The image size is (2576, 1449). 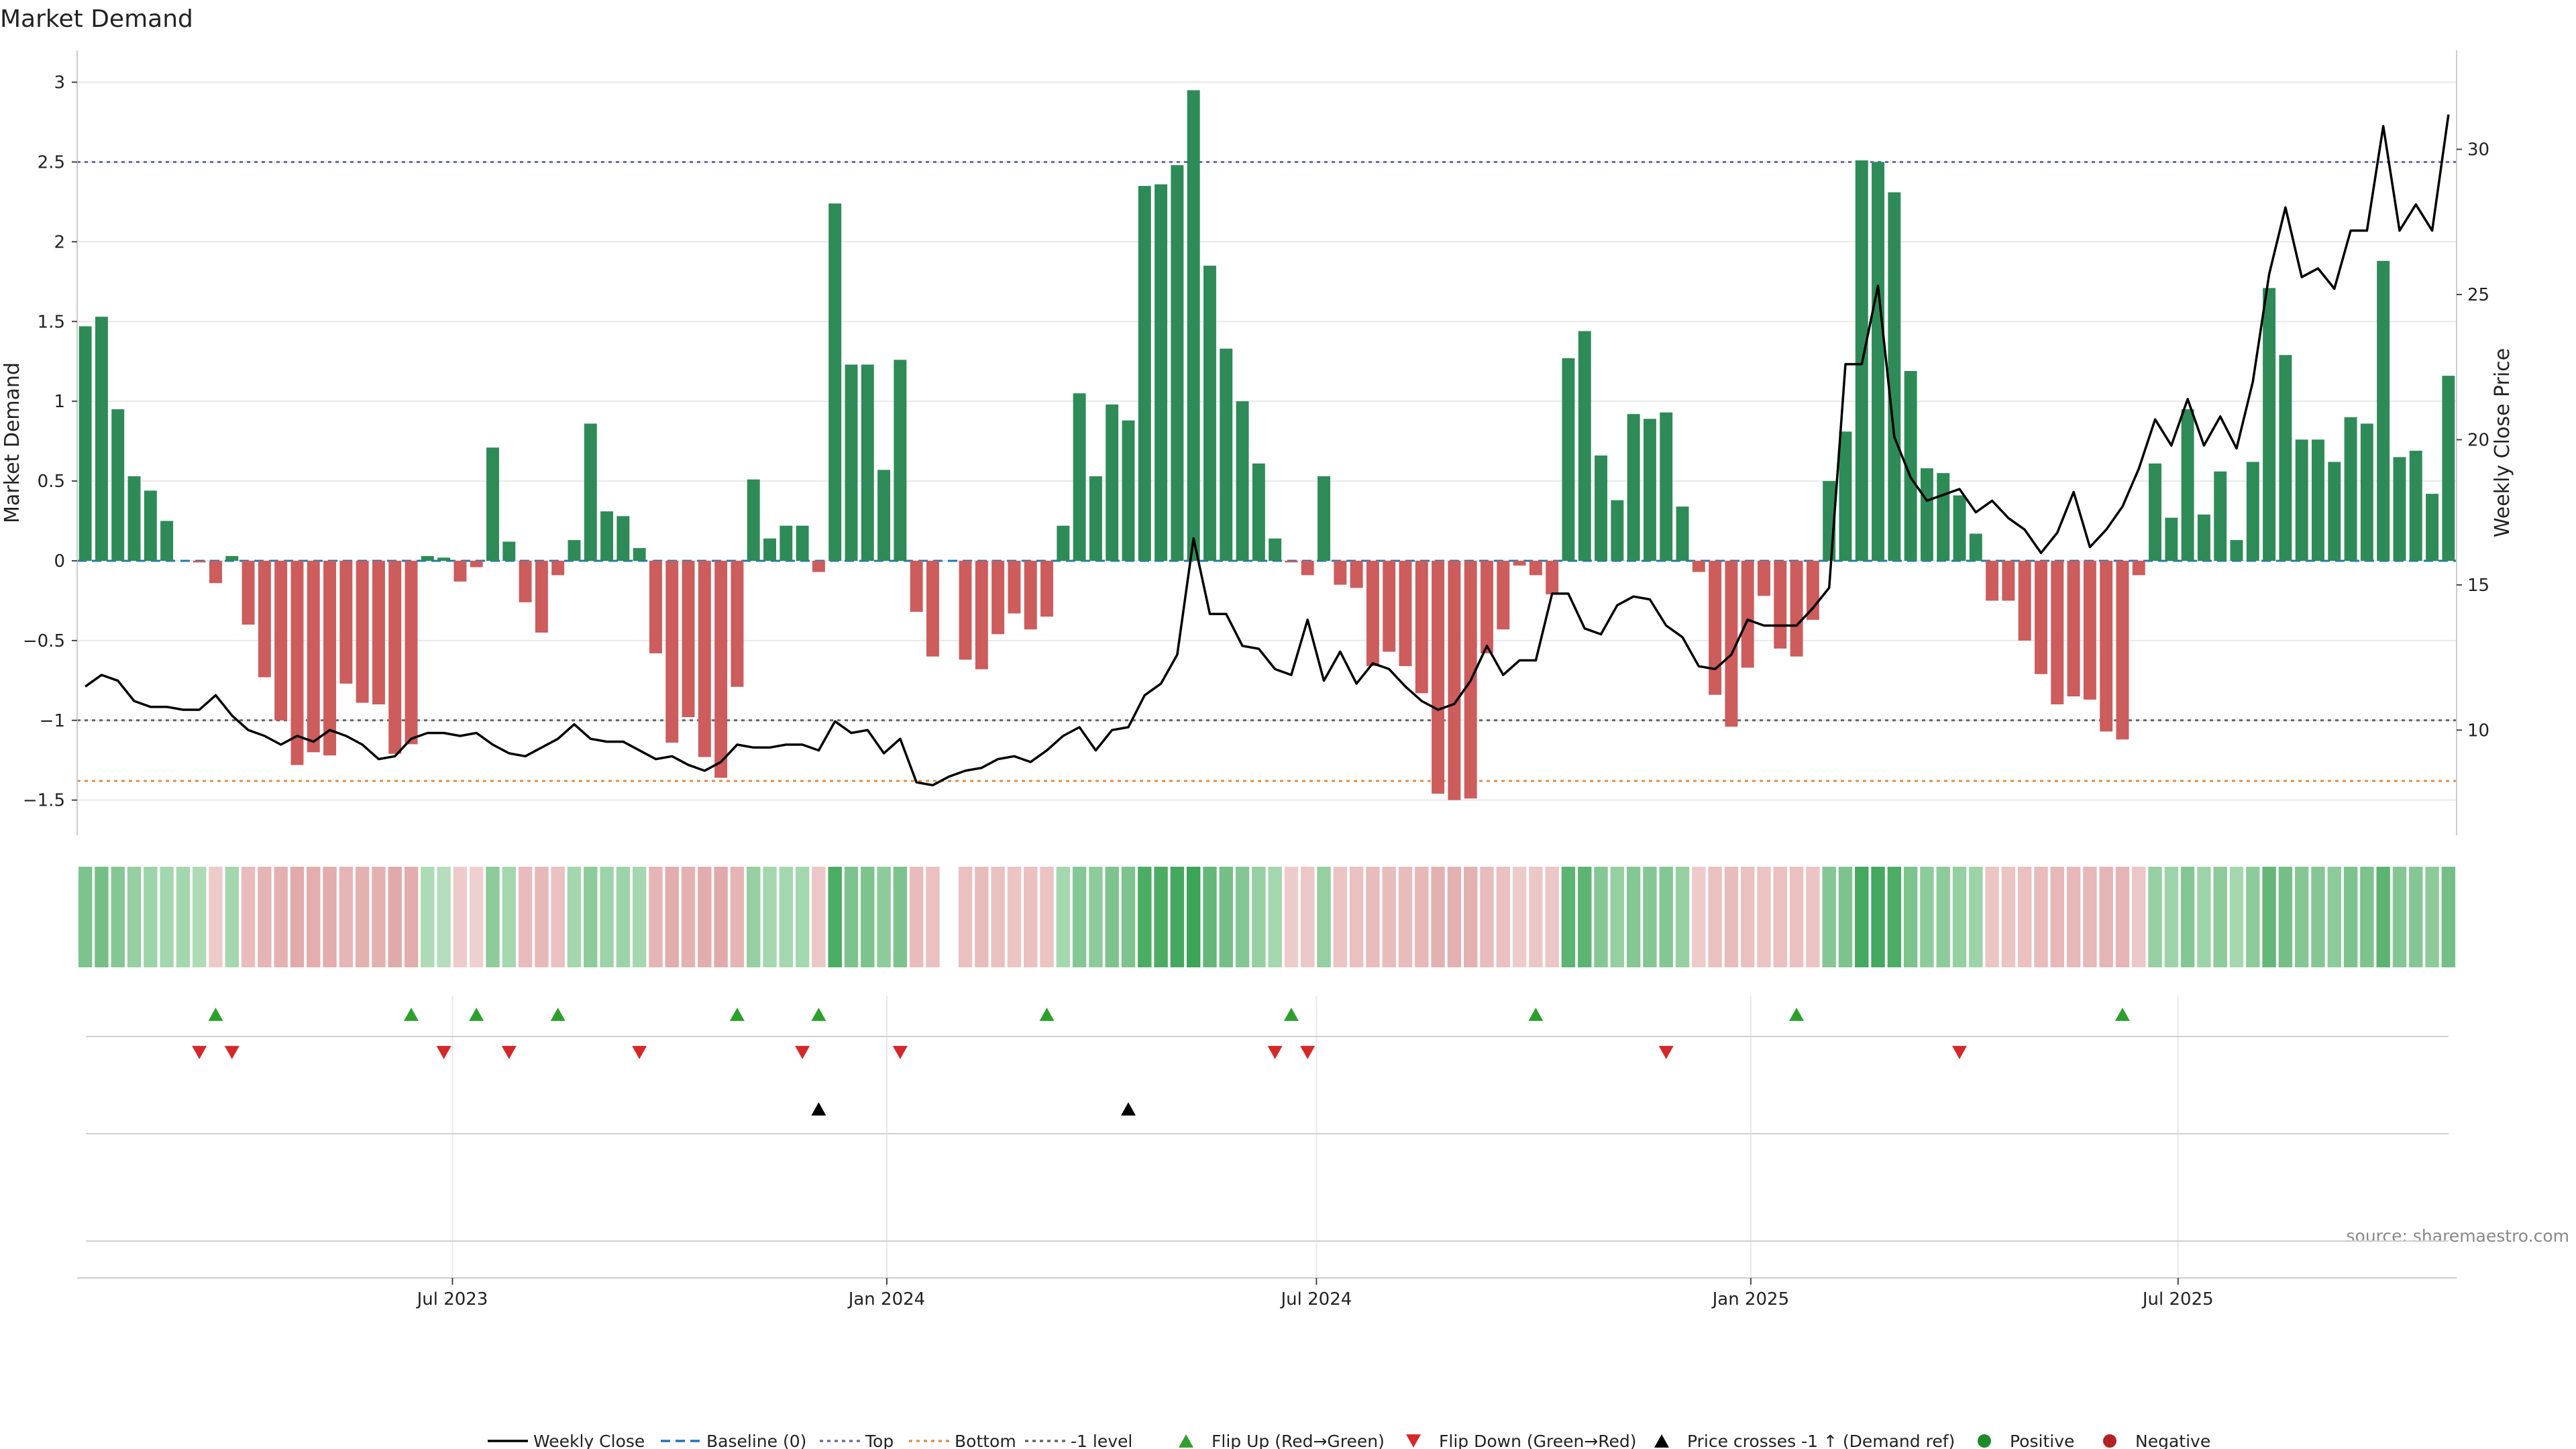 What do you see at coordinates (12, 442) in the screenshot?
I see `y-axis-label: Market Demand` at bounding box center [12, 442].